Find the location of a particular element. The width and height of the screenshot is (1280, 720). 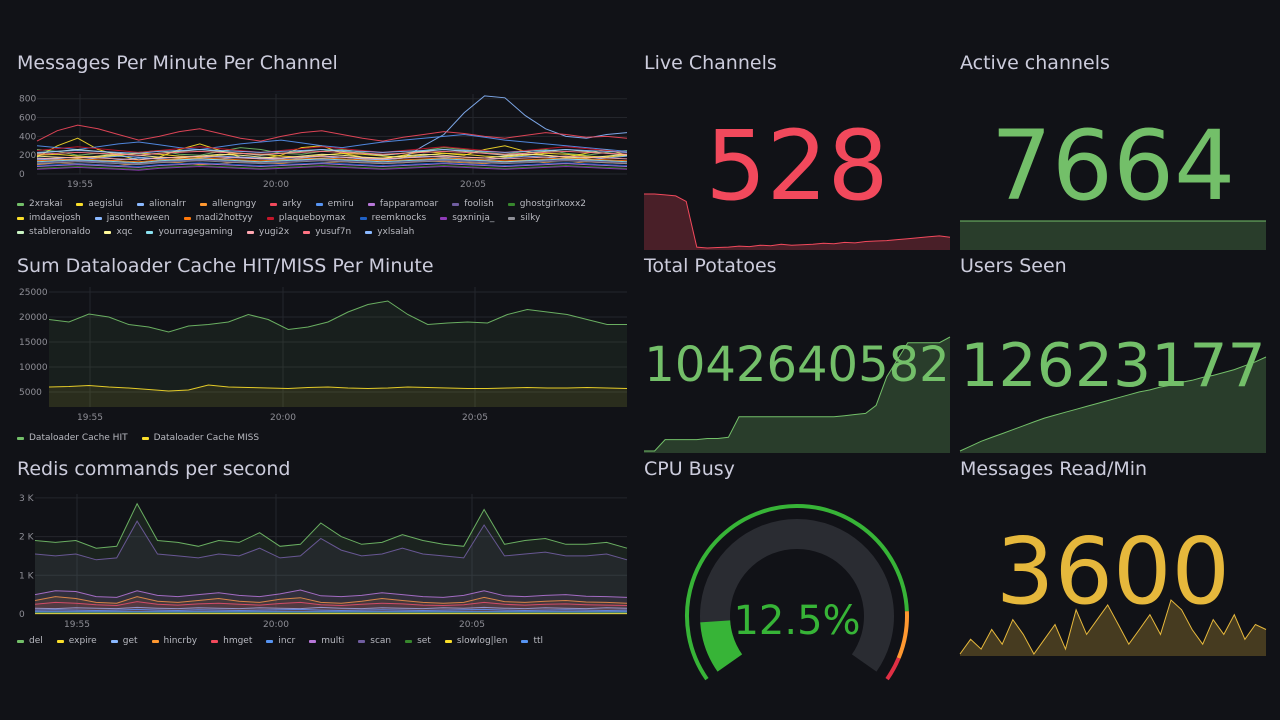

legend-item-ghostgirlxoxx2: ghostgirlxoxx2 is located at coordinates (547, 204).